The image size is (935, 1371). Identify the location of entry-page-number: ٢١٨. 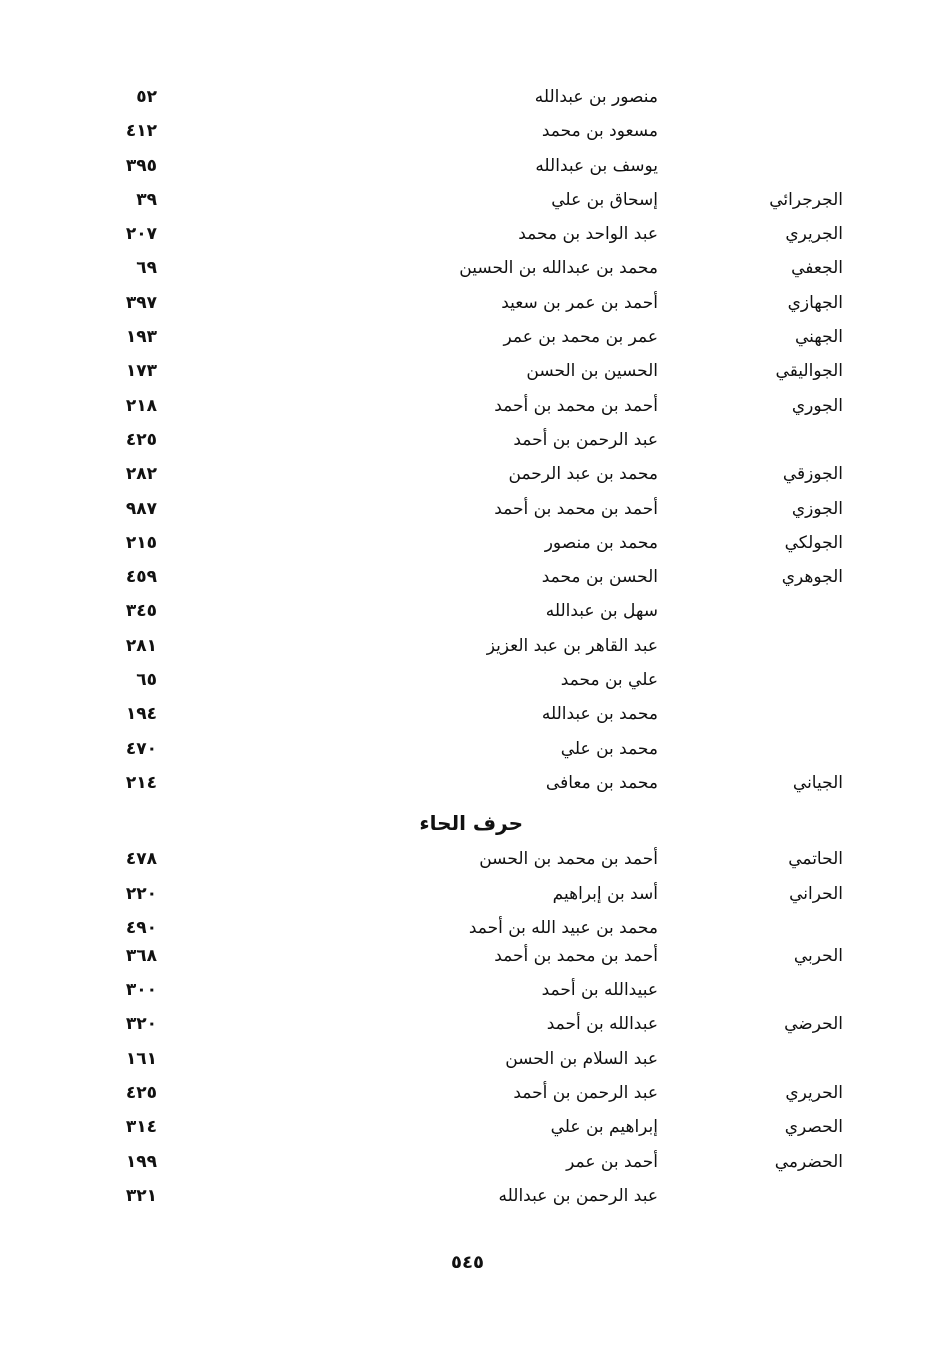
(141, 405).